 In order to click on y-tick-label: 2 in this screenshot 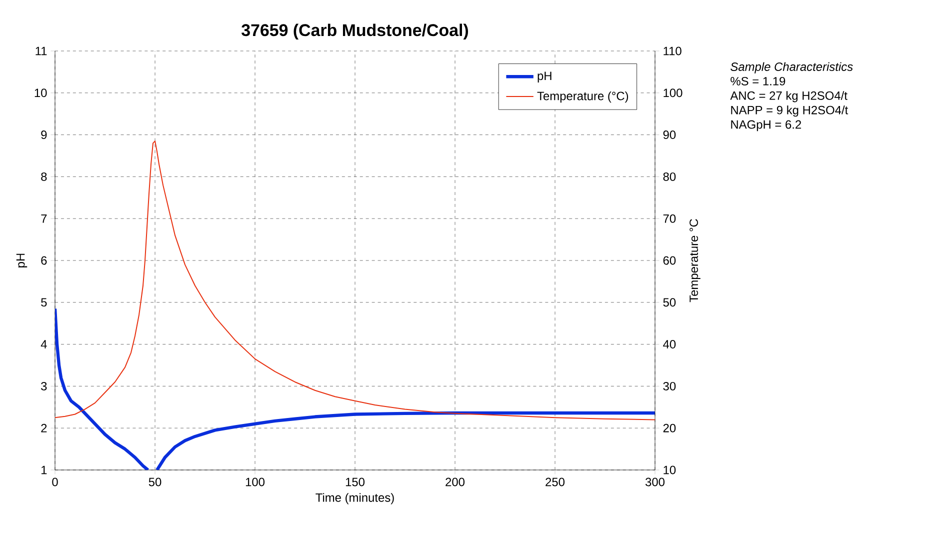, I will do `click(44, 428)`.